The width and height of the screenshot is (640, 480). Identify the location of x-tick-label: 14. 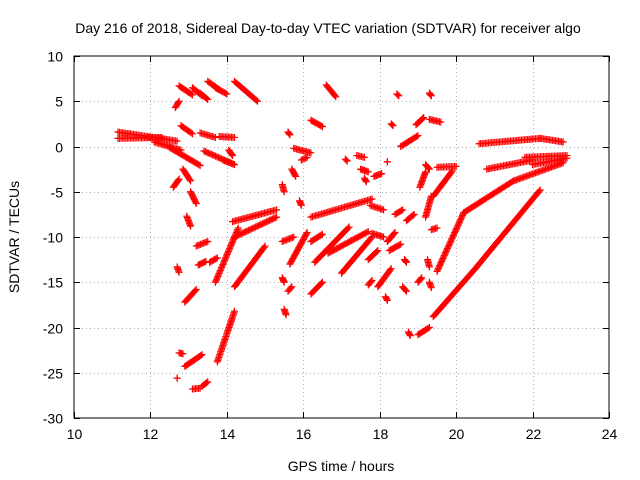
(228, 434).